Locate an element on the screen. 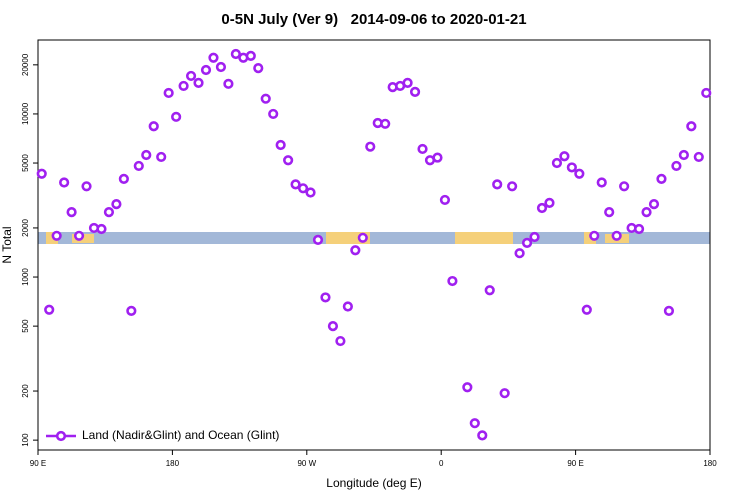  y-tick-label: 500 is located at coordinates (25, 326).